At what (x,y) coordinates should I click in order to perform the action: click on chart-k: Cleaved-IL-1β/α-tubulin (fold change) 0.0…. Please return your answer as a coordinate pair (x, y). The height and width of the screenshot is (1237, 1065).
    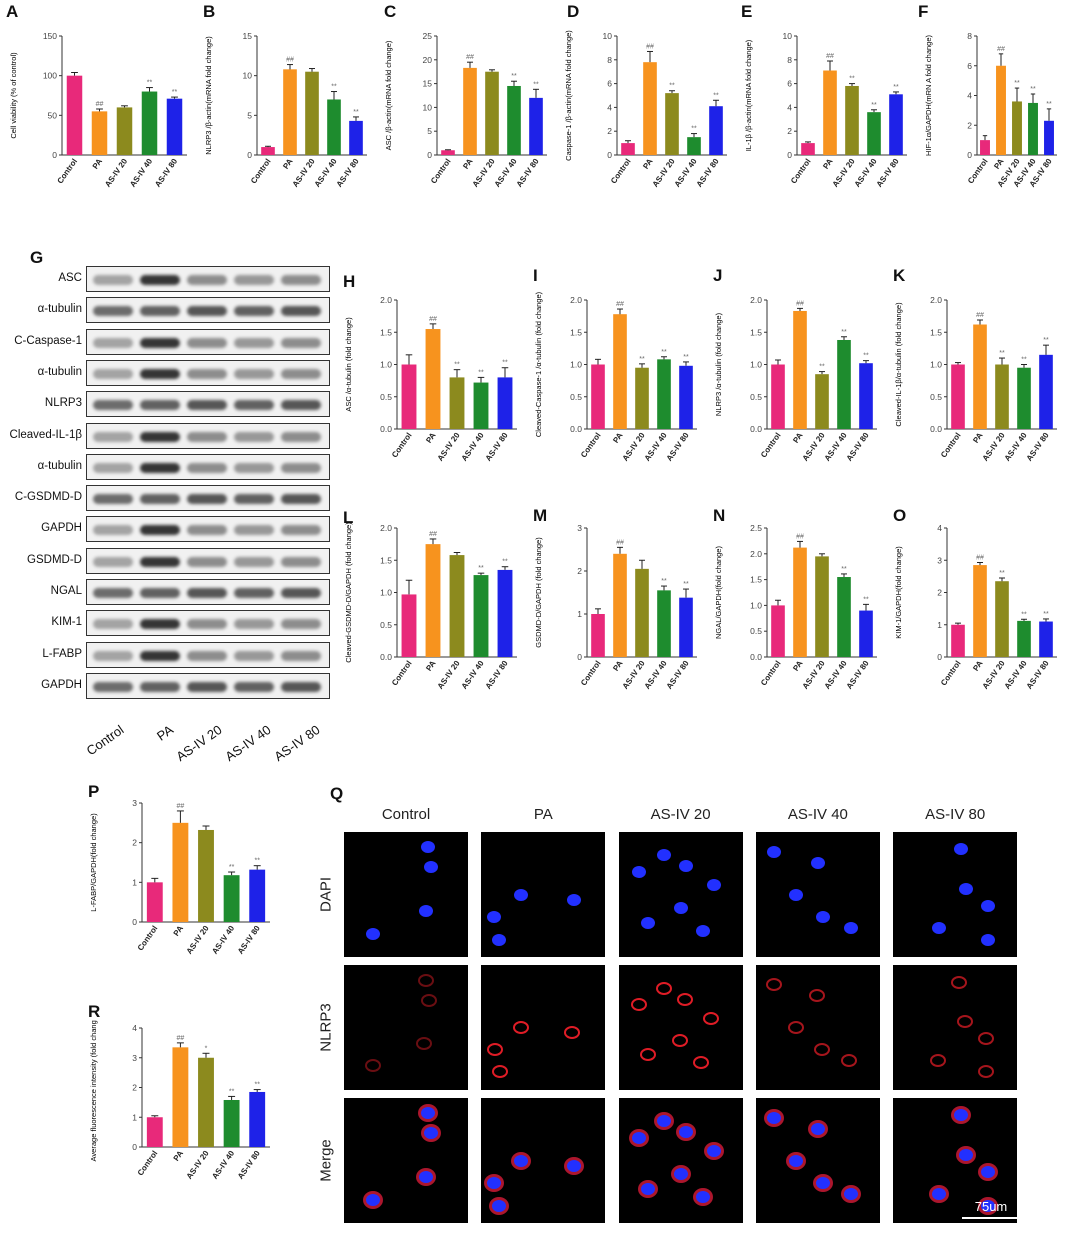
    Looking at the image, I should click on (975, 379).